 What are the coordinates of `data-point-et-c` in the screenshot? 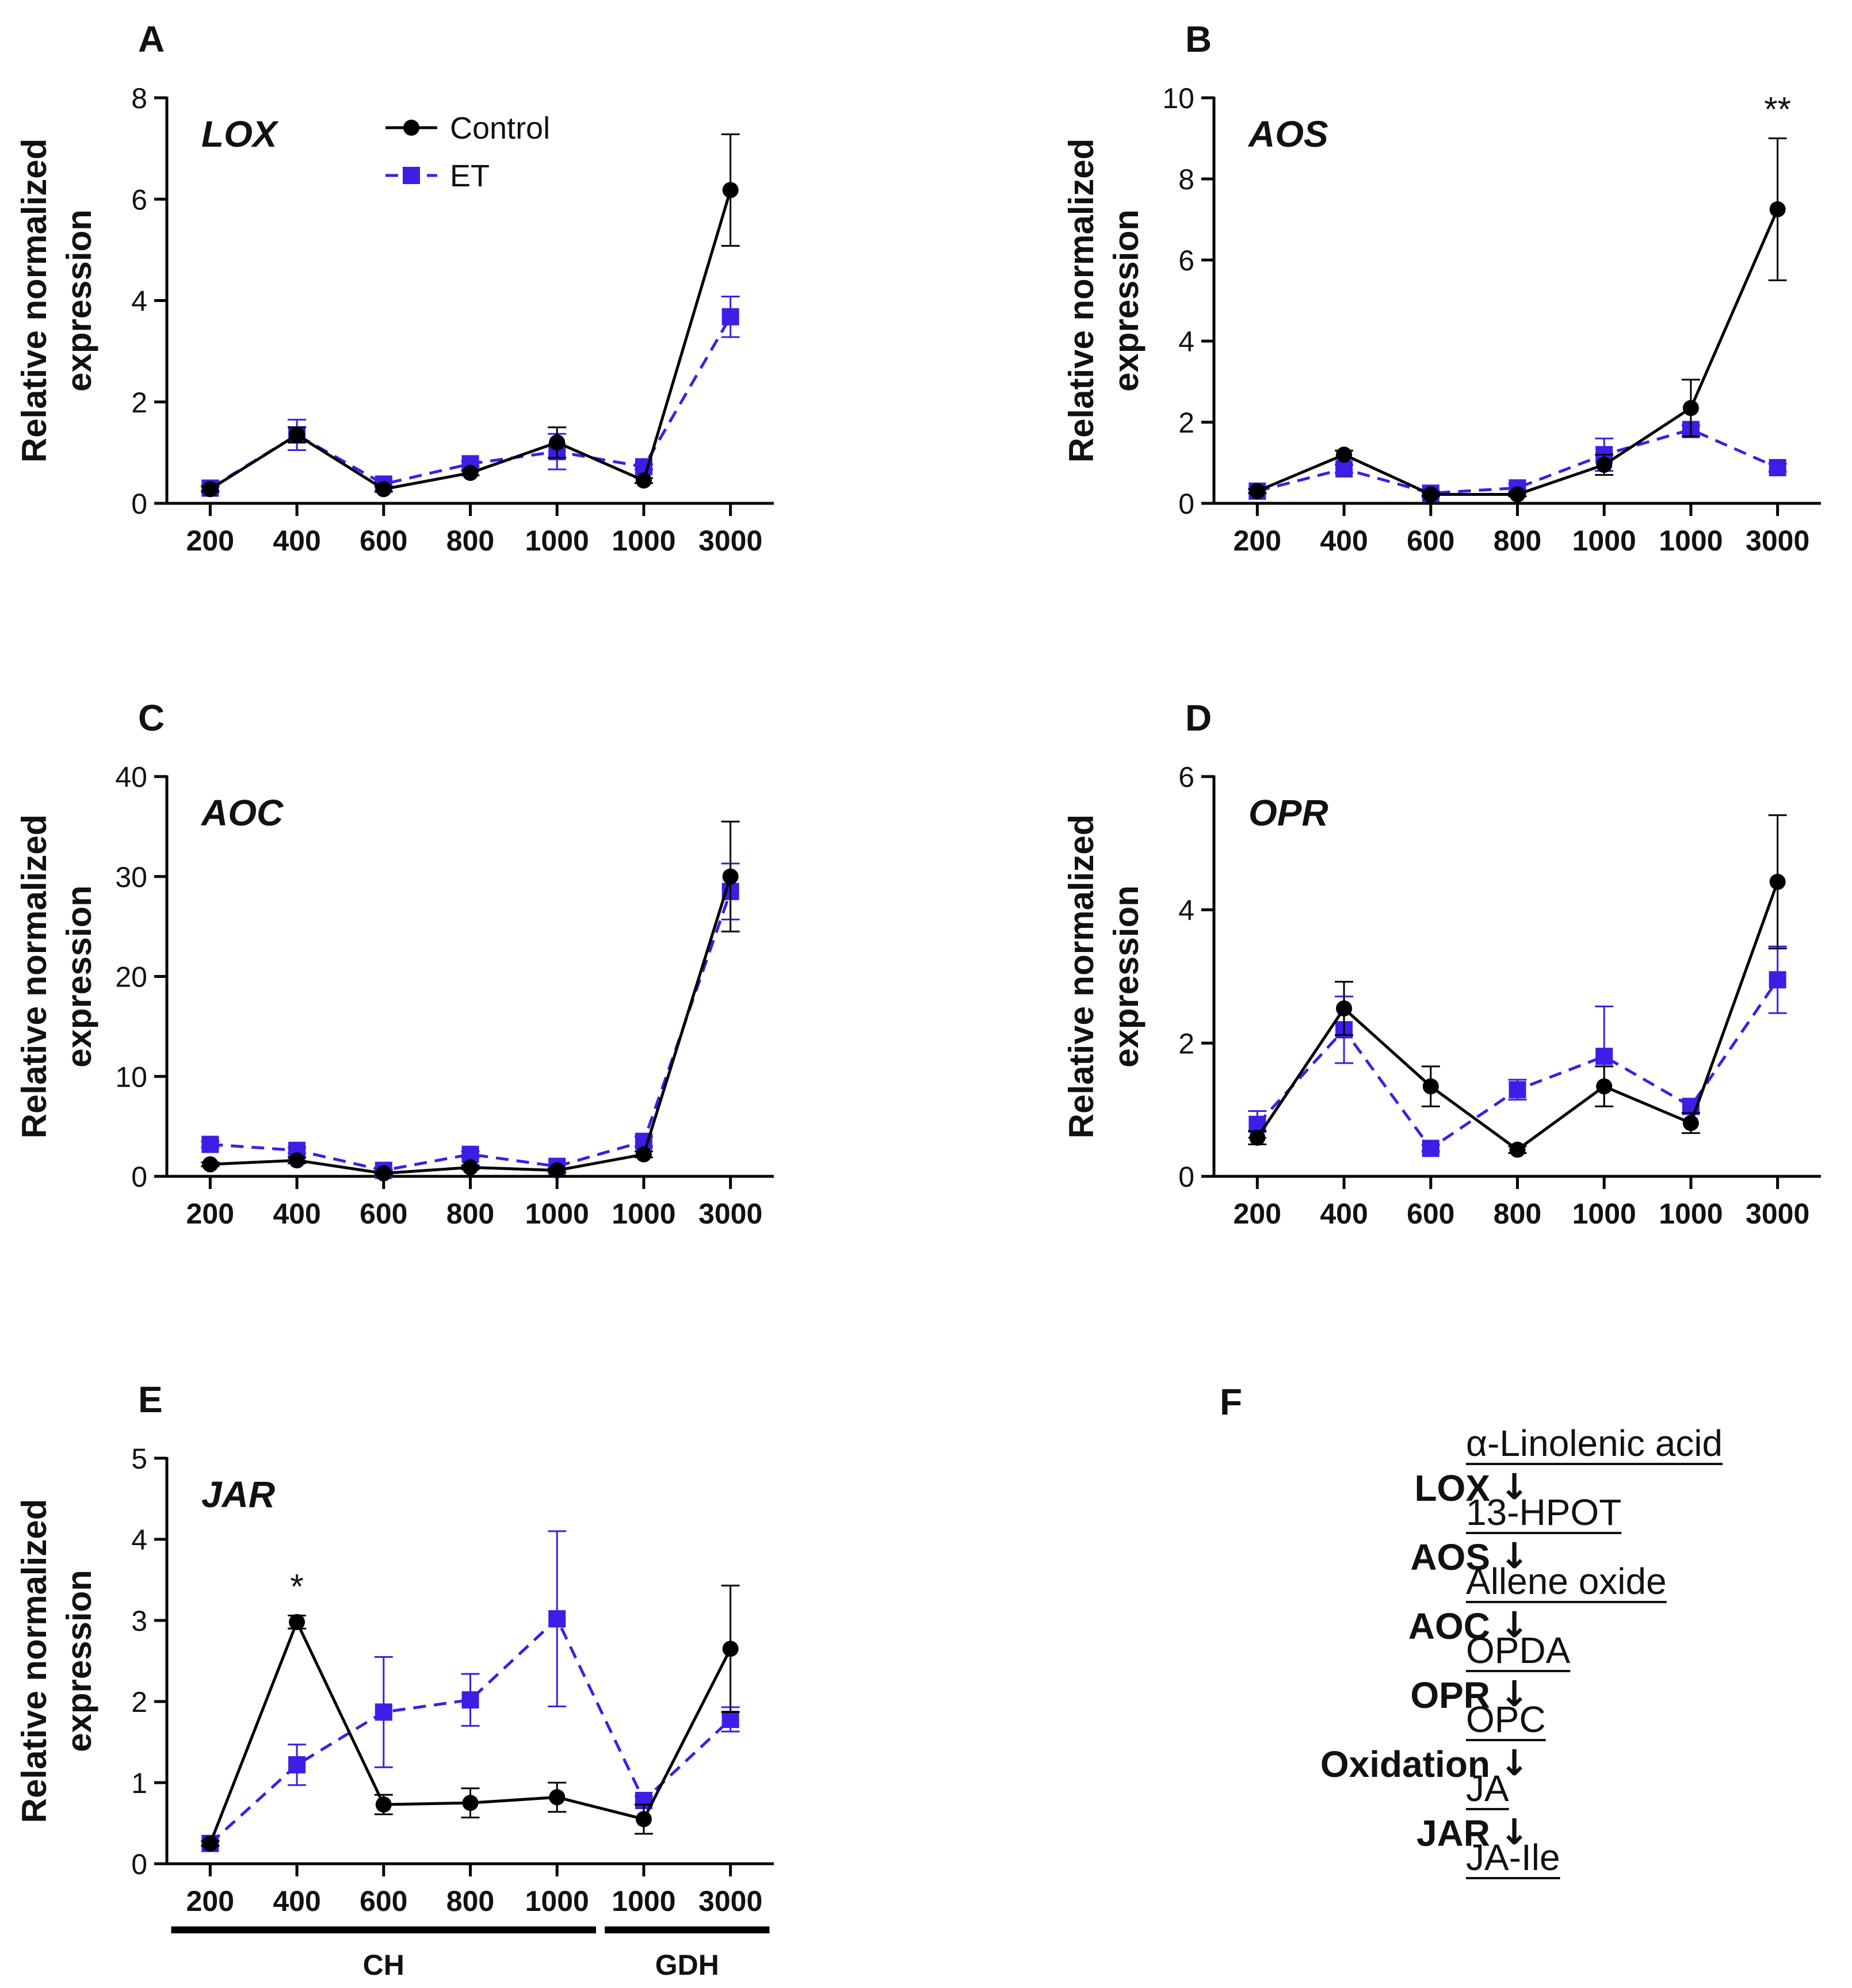 It's located at (210, 1144).